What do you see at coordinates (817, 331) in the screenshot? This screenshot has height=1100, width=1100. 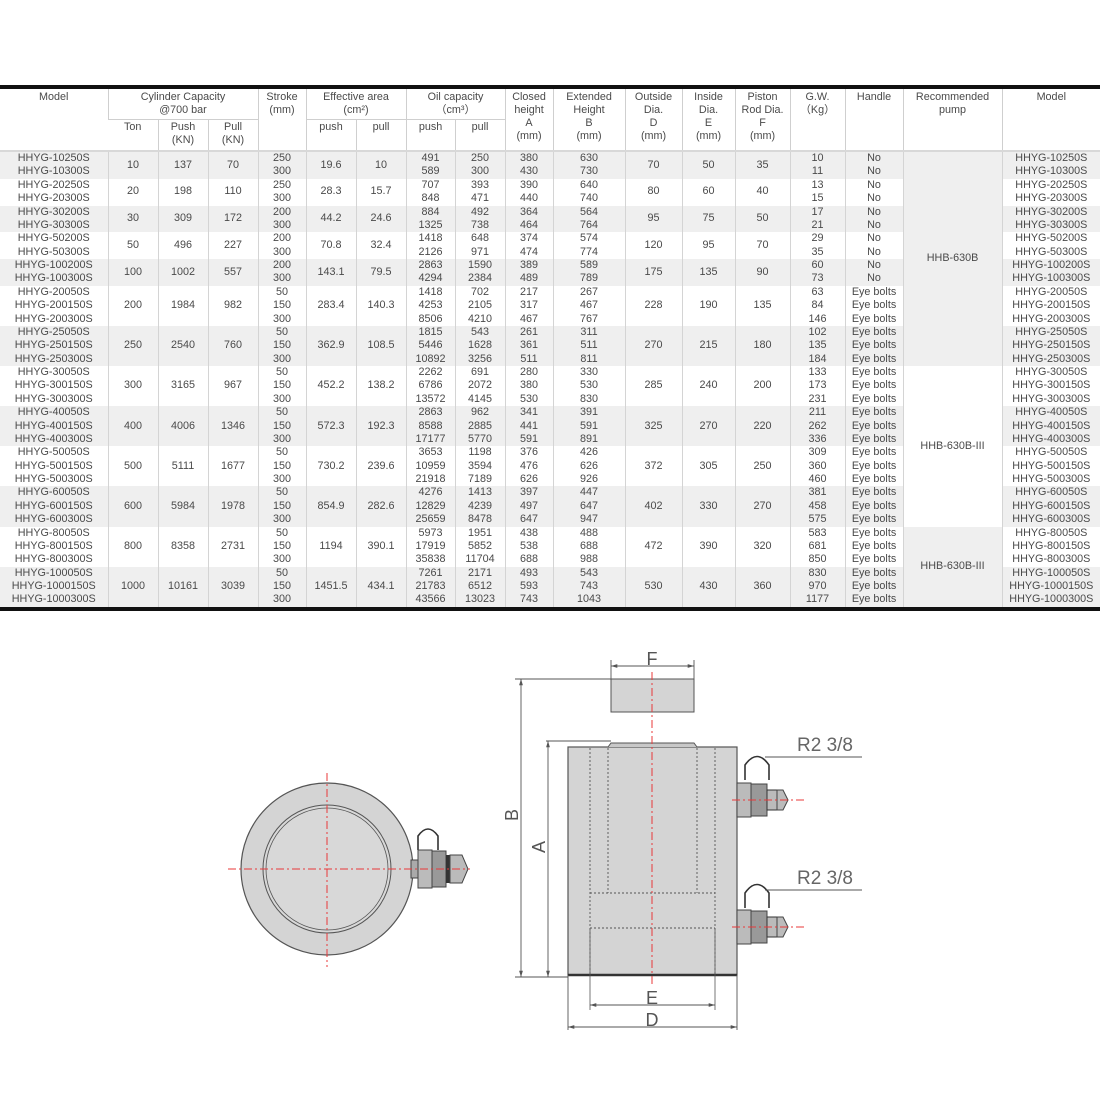 I see `gross-weight-cell-line: 102` at bounding box center [817, 331].